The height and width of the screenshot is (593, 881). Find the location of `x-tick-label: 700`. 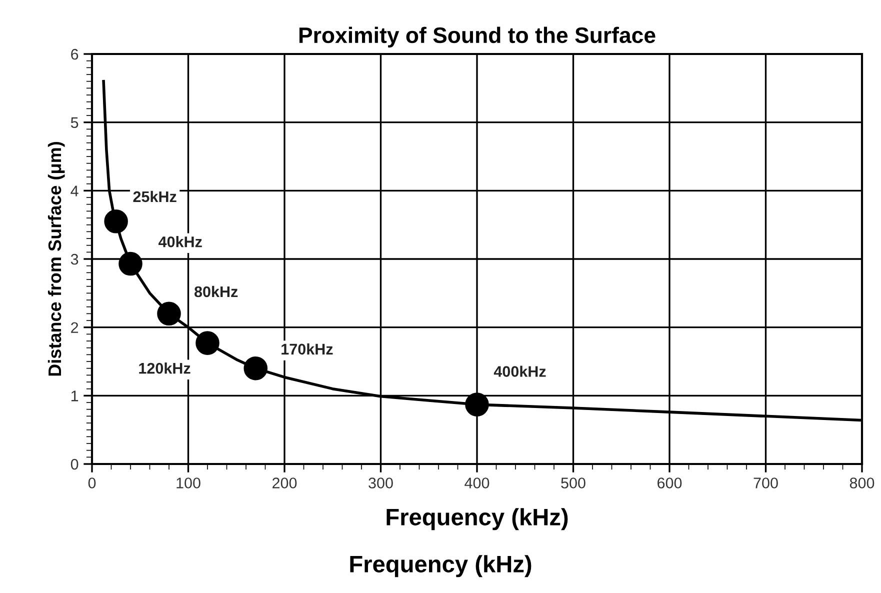

x-tick-label: 700 is located at coordinates (766, 483).